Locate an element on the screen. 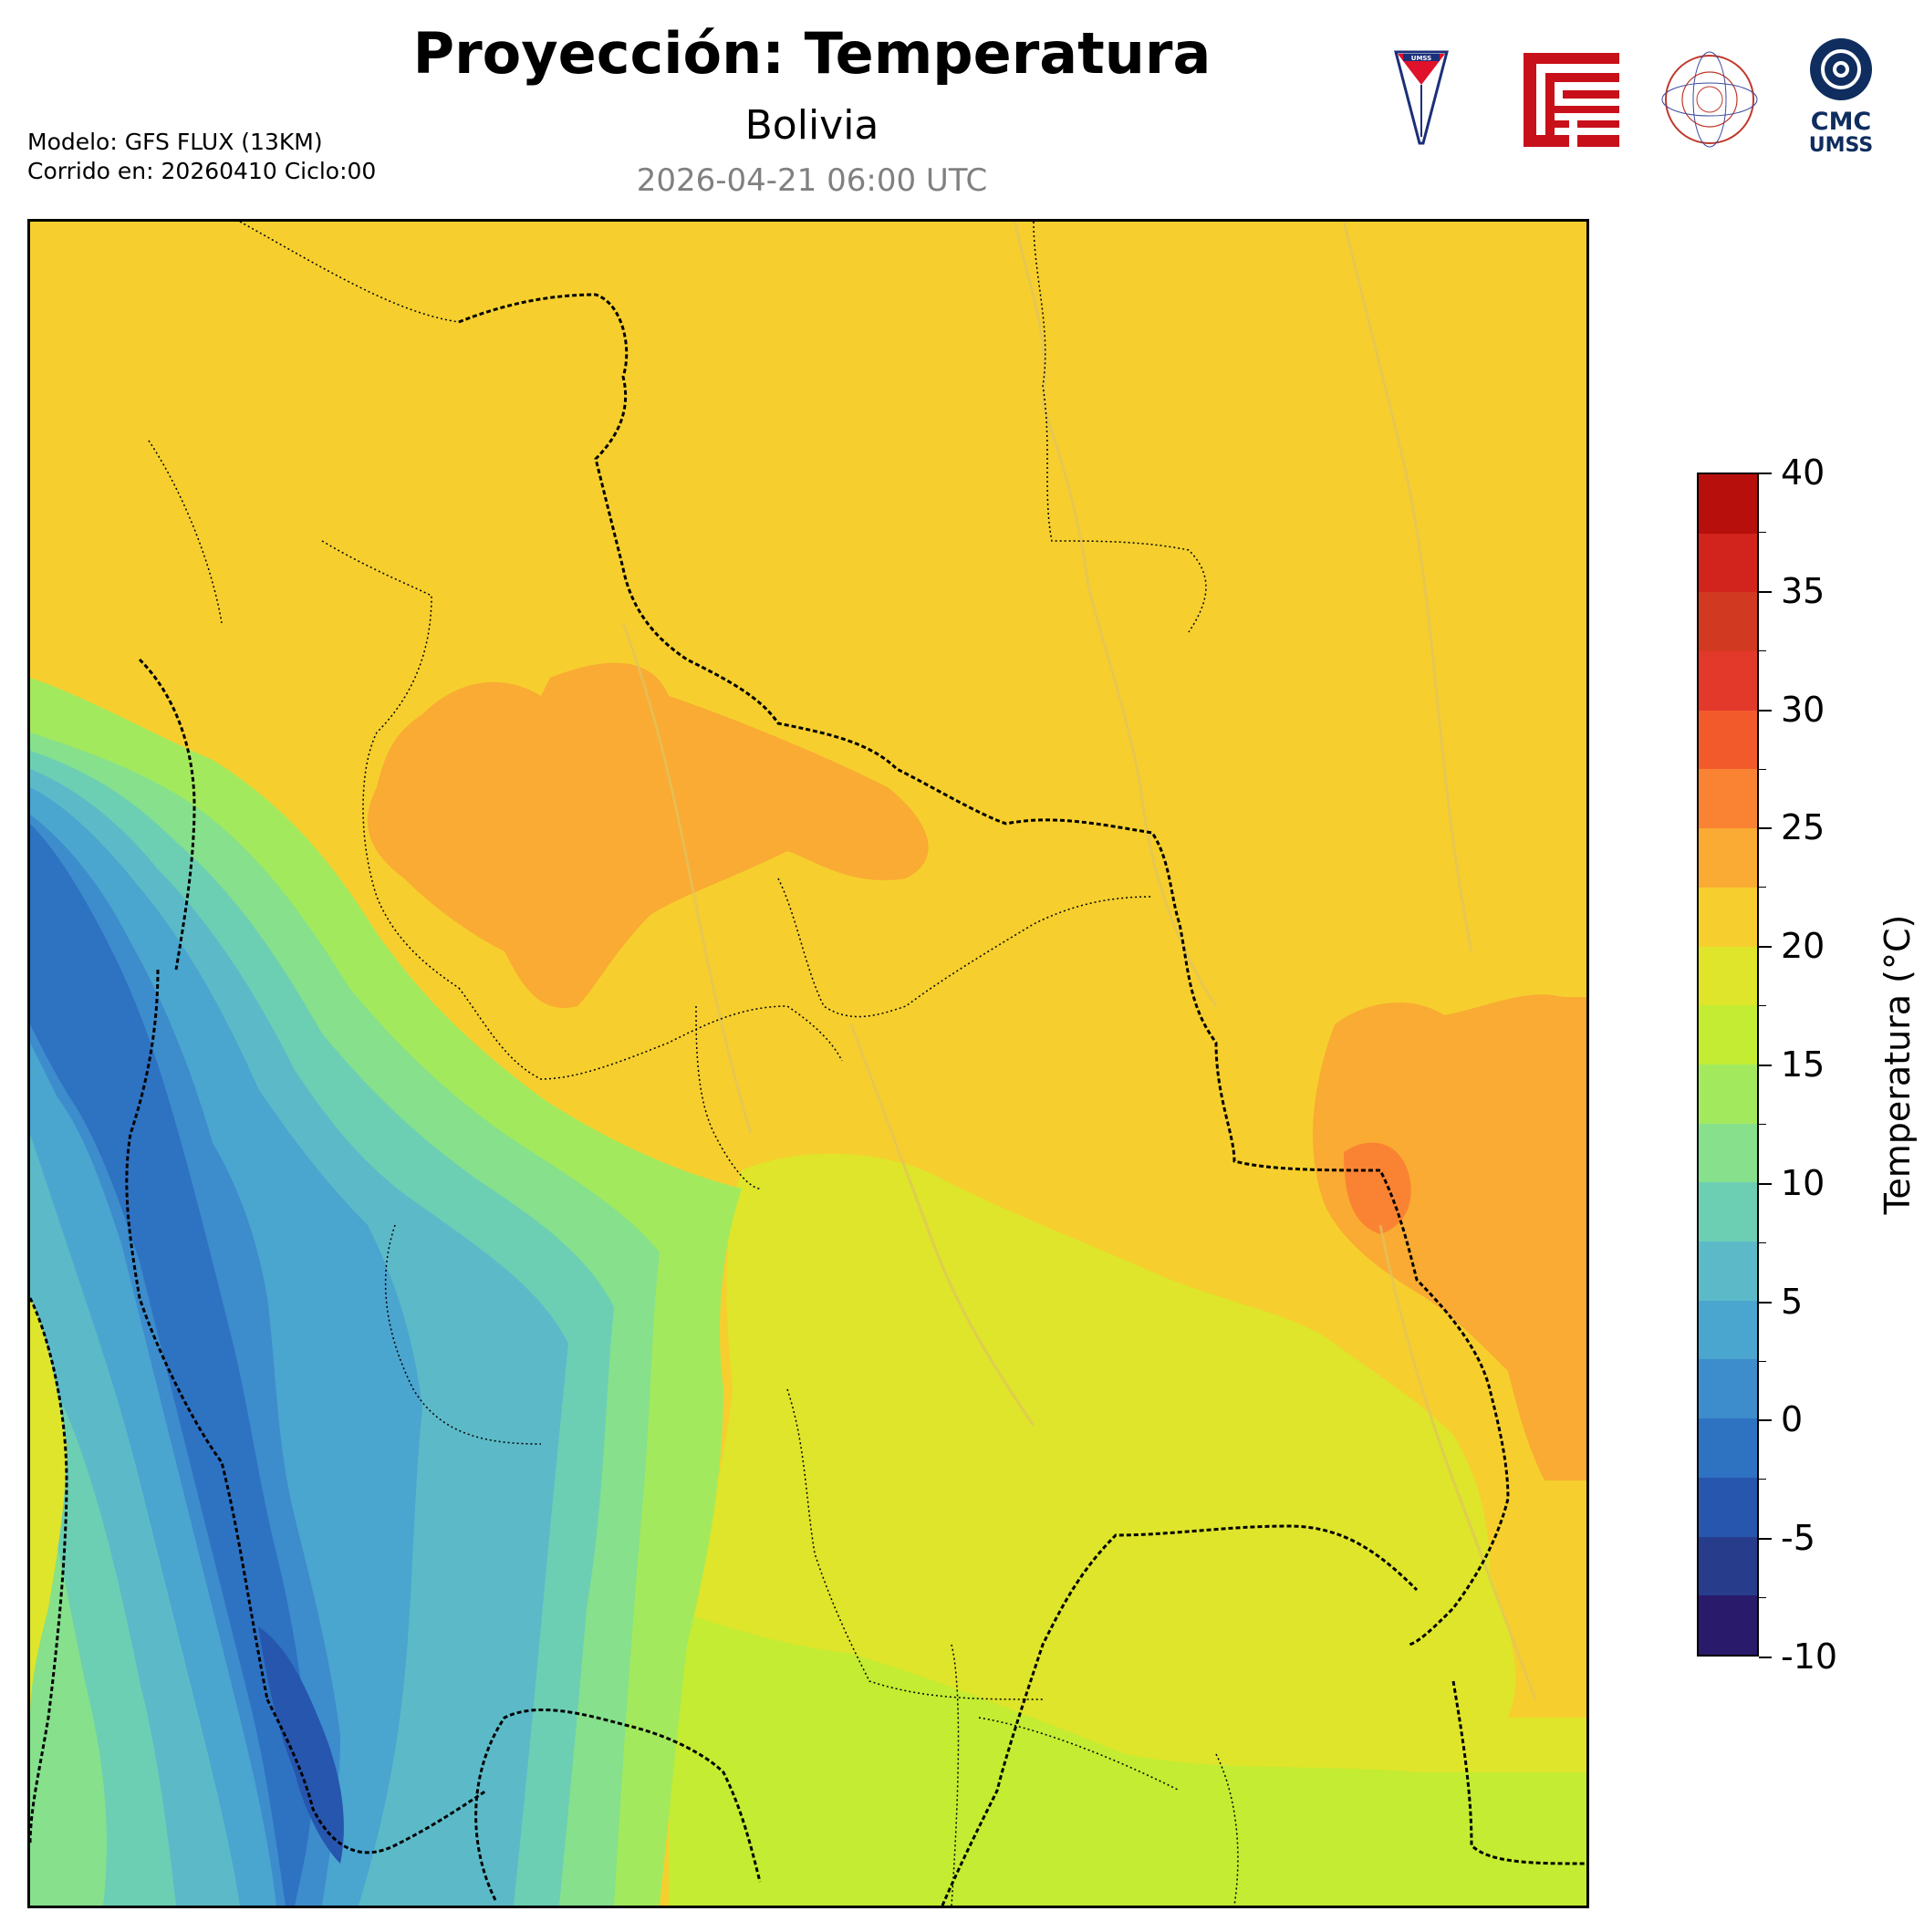 The image size is (1924, 1932). colorbar-ticks: -10 -5 0 5 10 15 20 25 30 35 40 is located at coordinates (1813, 1064).